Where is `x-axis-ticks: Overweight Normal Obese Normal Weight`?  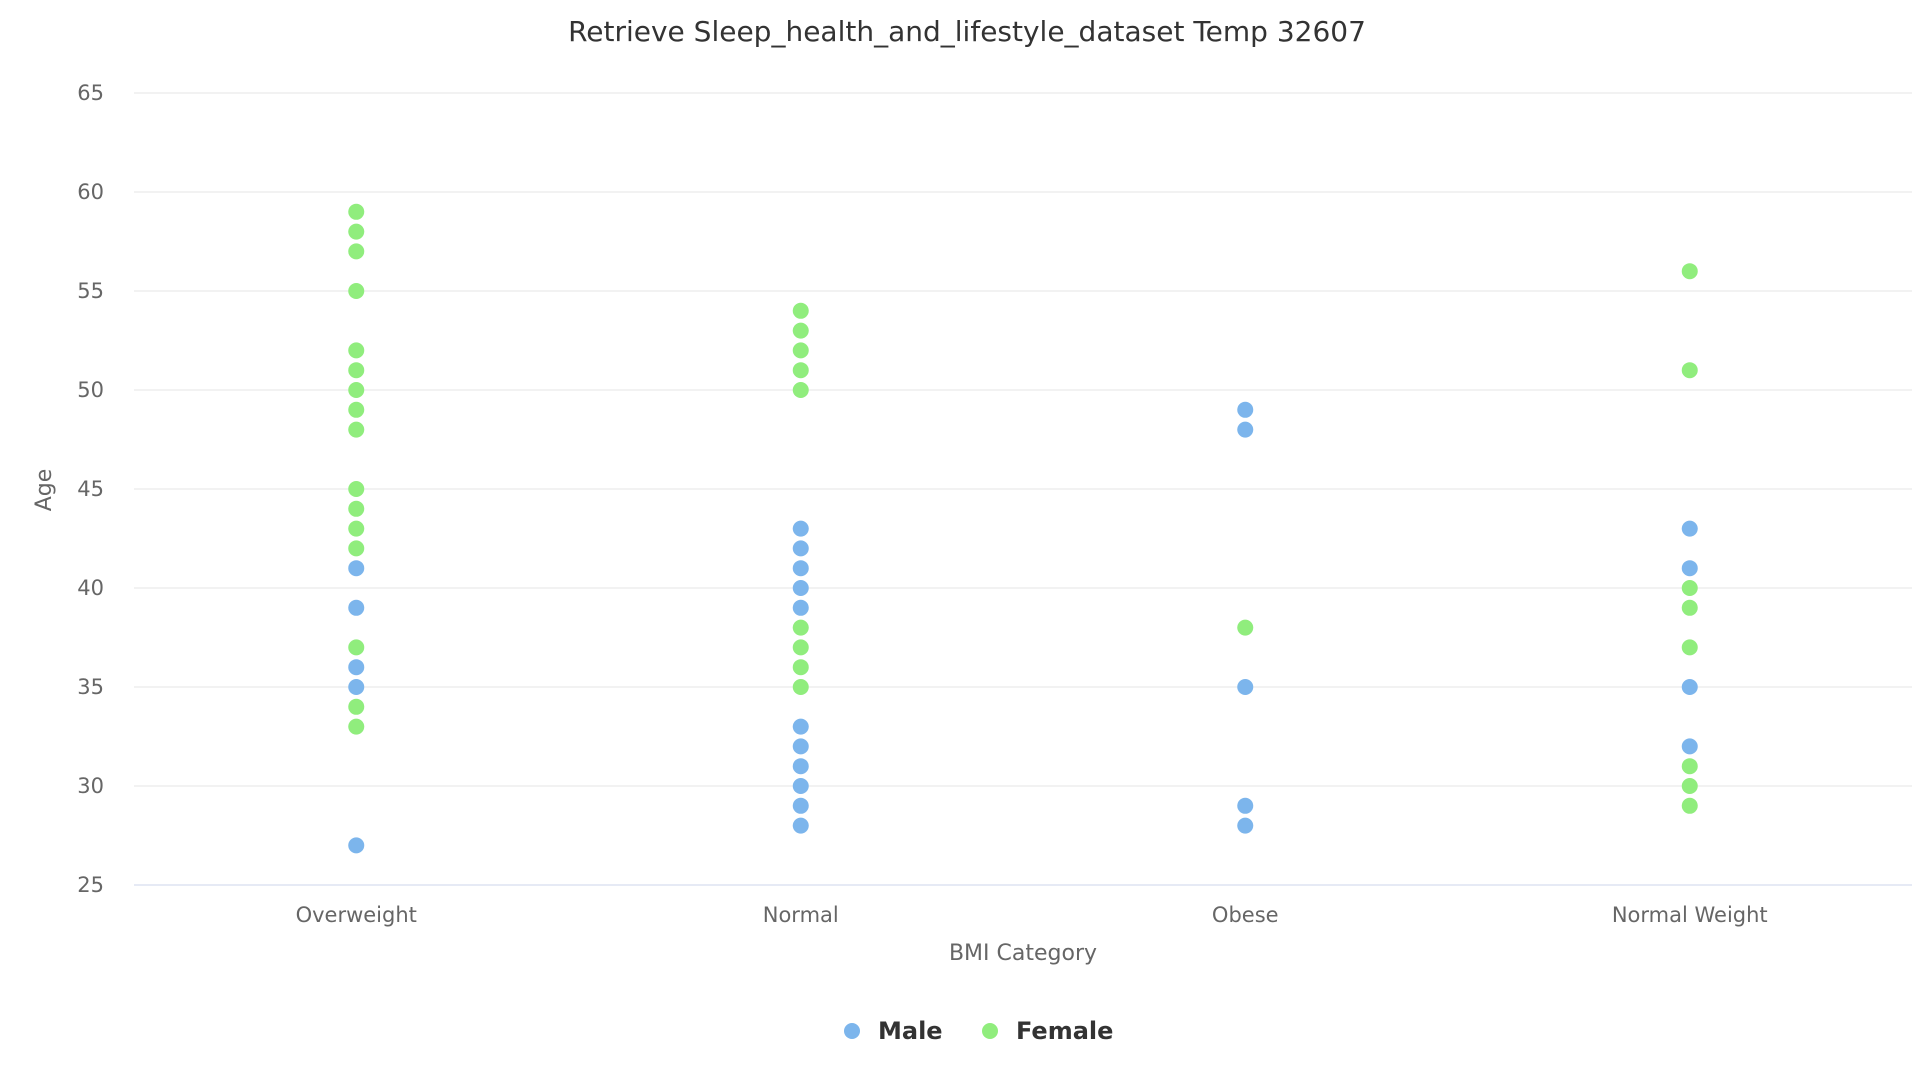
x-axis-ticks: Overweight Normal Obese Normal Weight is located at coordinates (1032, 915).